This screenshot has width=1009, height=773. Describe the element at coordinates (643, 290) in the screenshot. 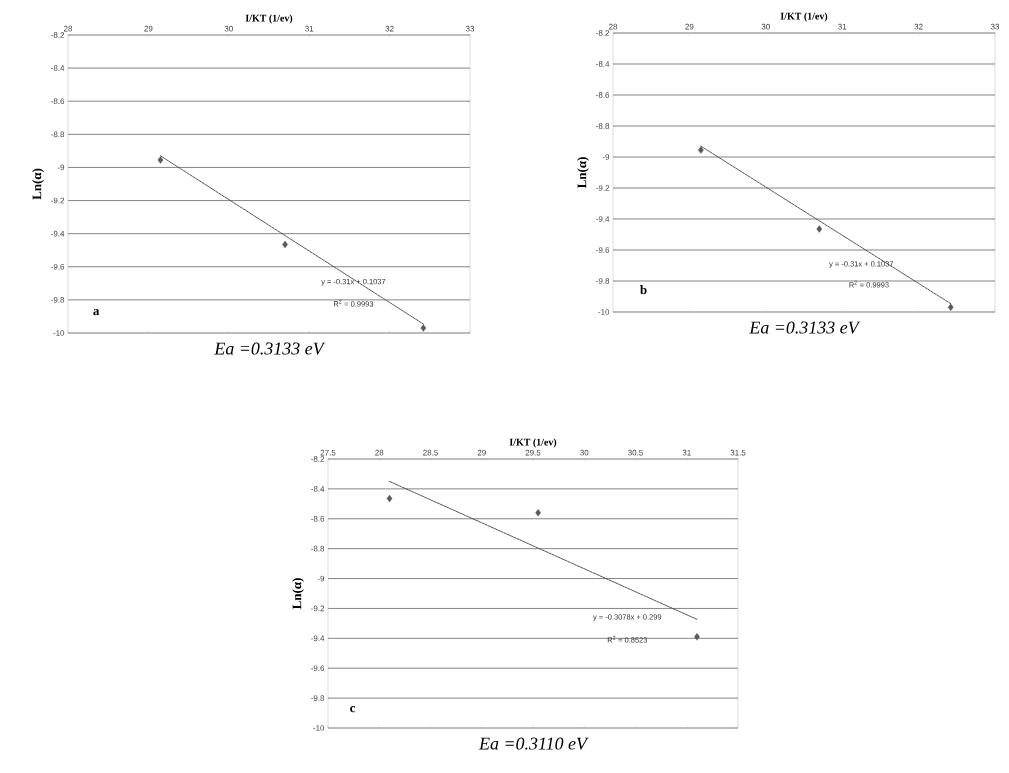

I see `annotation: b` at that location.